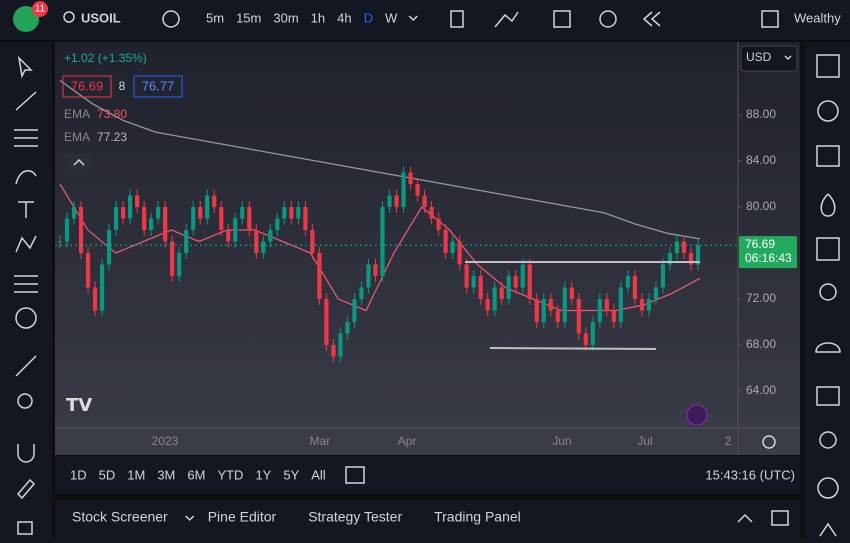 The height and width of the screenshot is (543, 850). Describe the element at coordinates (26, 318) in the screenshot. I see `icons-tool` at that location.